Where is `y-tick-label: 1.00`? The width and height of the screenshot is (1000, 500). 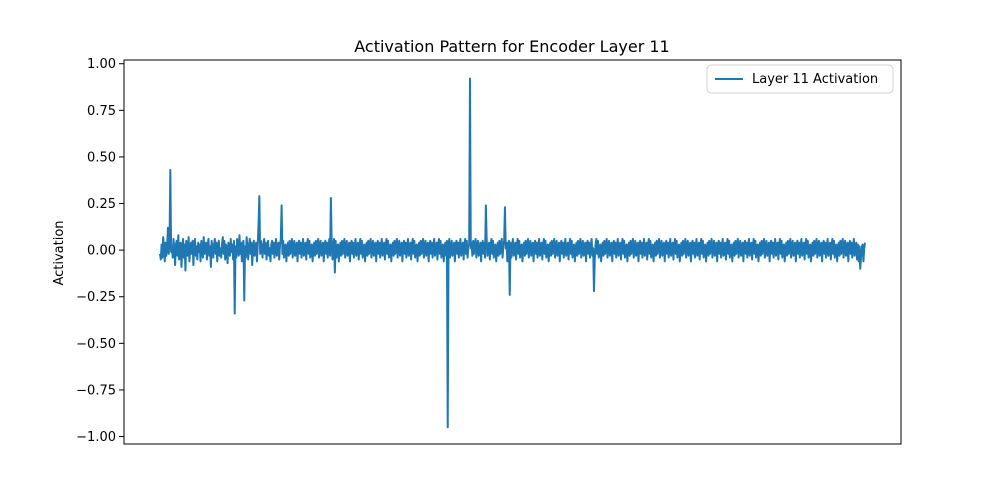 y-tick-label: 1.00 is located at coordinates (101, 64).